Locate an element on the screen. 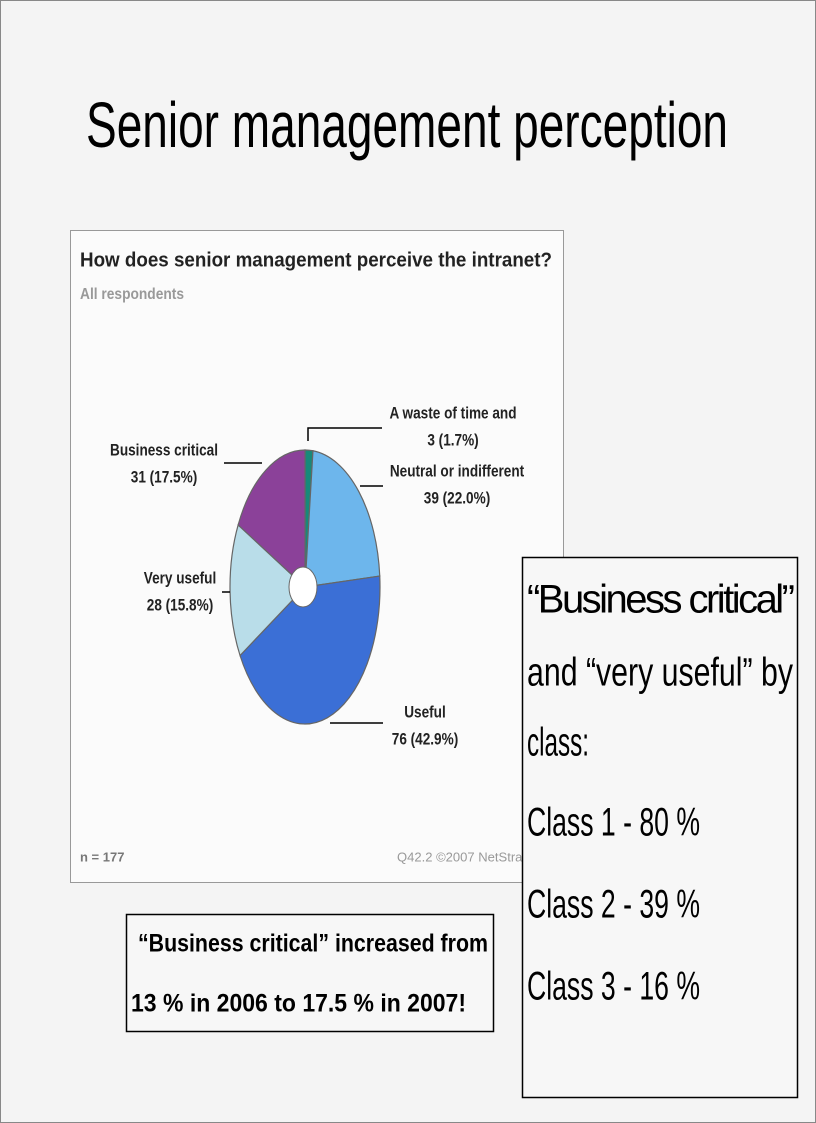 The width and height of the screenshot is (816, 1123). slice-label: A waste of time and is located at coordinates (452, 413).